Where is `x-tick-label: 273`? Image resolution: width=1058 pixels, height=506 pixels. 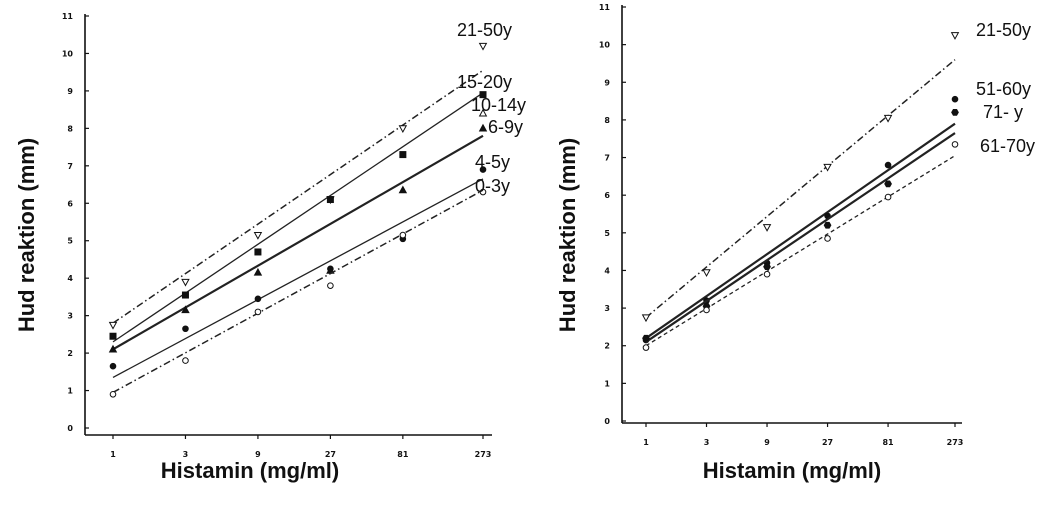 x-tick-label: 273 is located at coordinates (483, 454).